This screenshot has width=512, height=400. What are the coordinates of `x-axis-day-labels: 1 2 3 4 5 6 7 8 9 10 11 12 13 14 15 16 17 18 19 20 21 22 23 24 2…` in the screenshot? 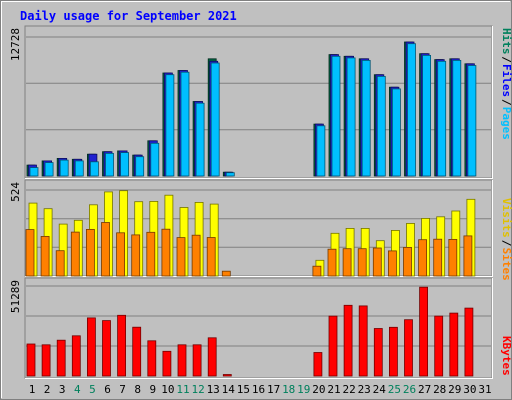 It's located at (260, 389).